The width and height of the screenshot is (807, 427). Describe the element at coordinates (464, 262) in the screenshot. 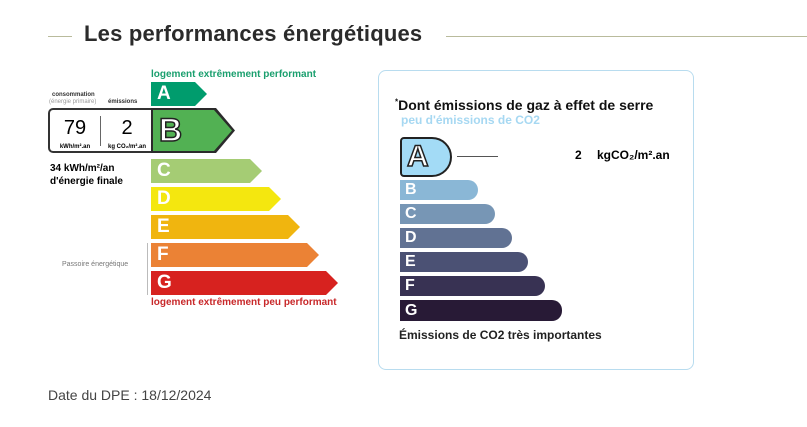

I see `ges-class-e: E` at that location.